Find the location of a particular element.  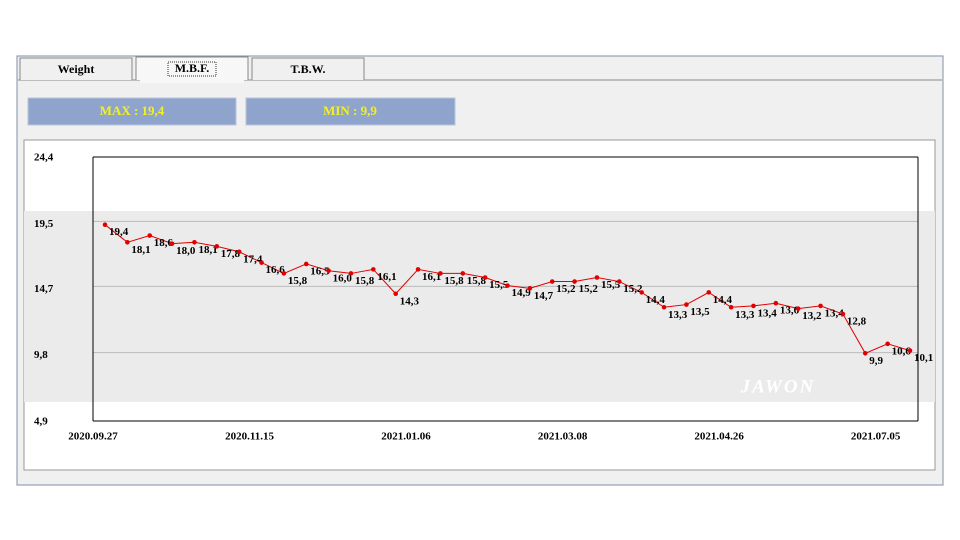

y-tick-label: 4,9 is located at coordinates (41, 422).